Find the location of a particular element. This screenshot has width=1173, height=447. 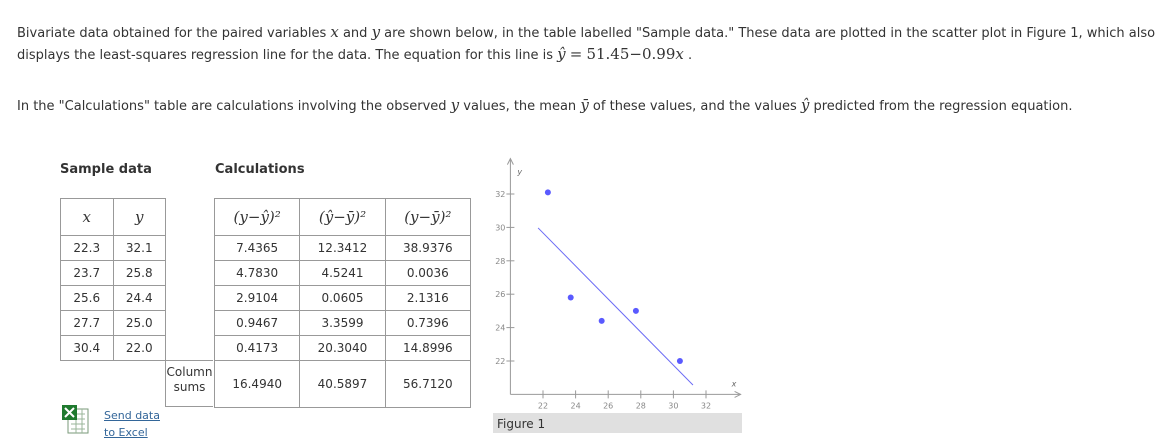

sum-cell: 40.5897 is located at coordinates (342, 384).